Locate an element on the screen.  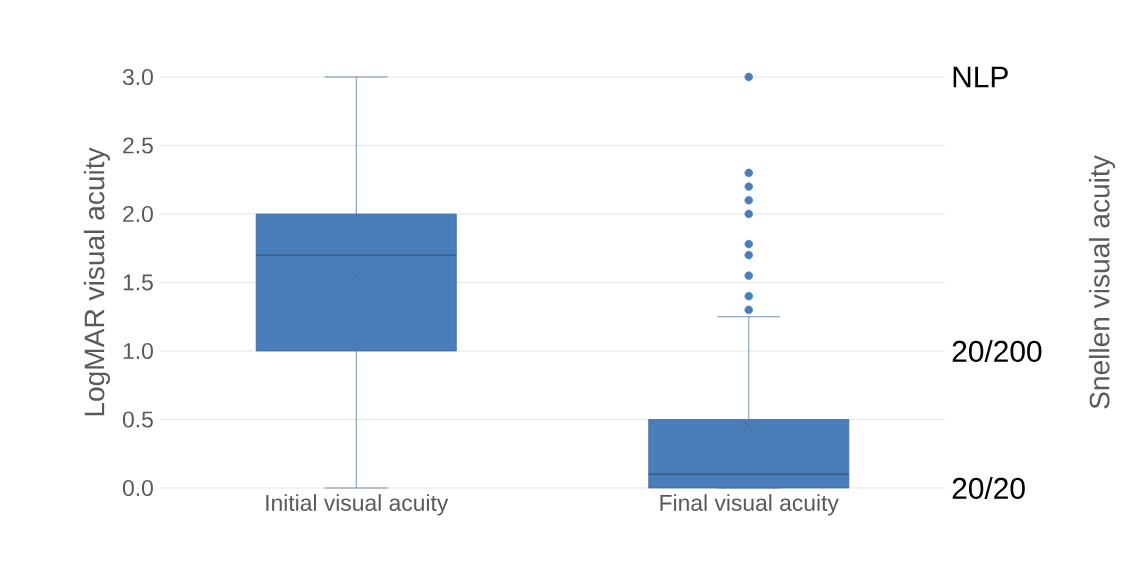
x-tick-label: Initial visual acuity is located at coordinates (357, 505).